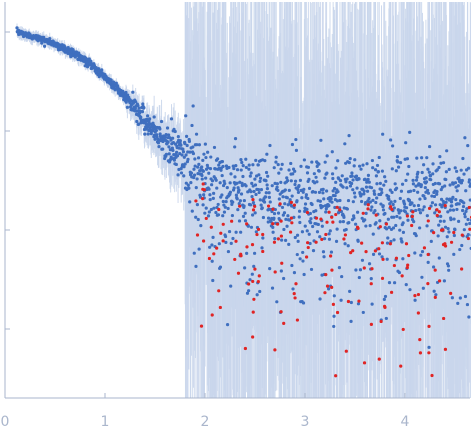 The width and height of the screenshot is (471, 437). What do you see at coordinates (305, 422) in the screenshot?
I see `x-tick-label: 3` at bounding box center [305, 422].